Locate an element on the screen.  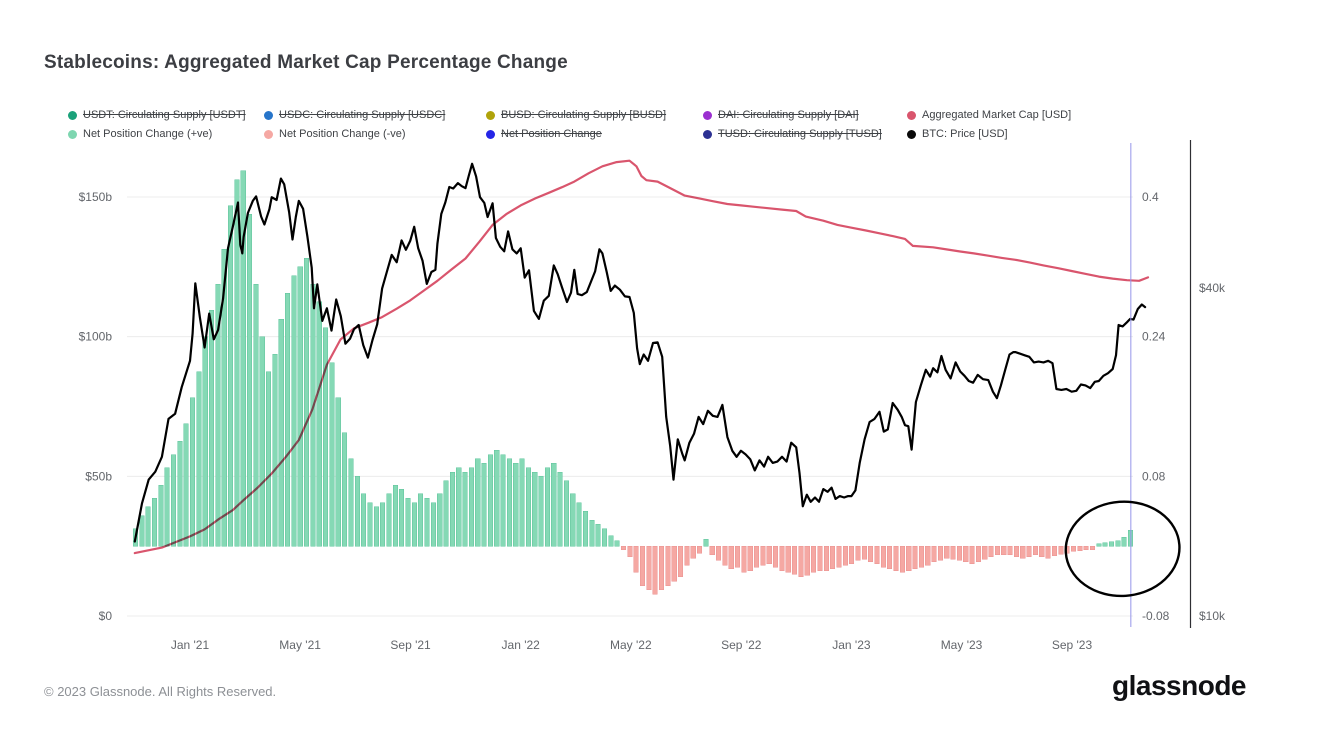
legend-item-label: USDT: Circulating Supply [USDT] is located at coordinates (164, 115).